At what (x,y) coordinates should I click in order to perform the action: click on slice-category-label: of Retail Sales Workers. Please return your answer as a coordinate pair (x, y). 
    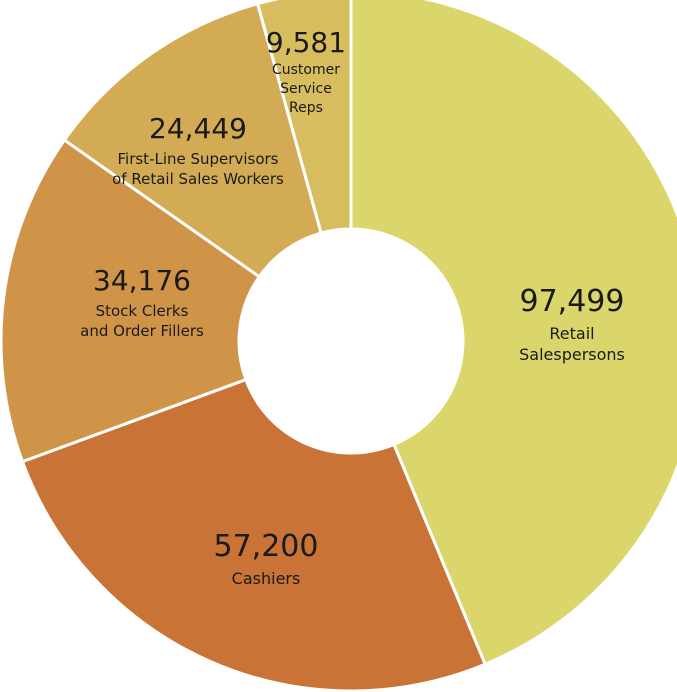
    Looking at the image, I should click on (198, 179).